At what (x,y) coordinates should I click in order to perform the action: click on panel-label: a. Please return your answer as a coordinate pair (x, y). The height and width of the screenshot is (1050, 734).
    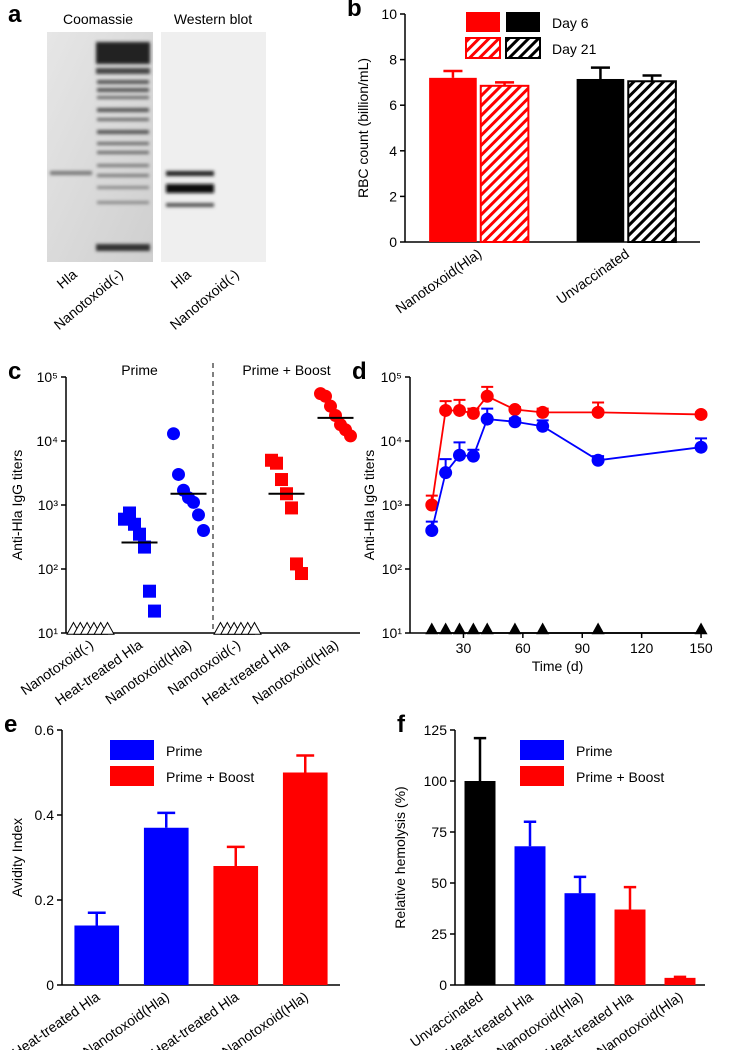
    Looking at the image, I should click on (15, 14).